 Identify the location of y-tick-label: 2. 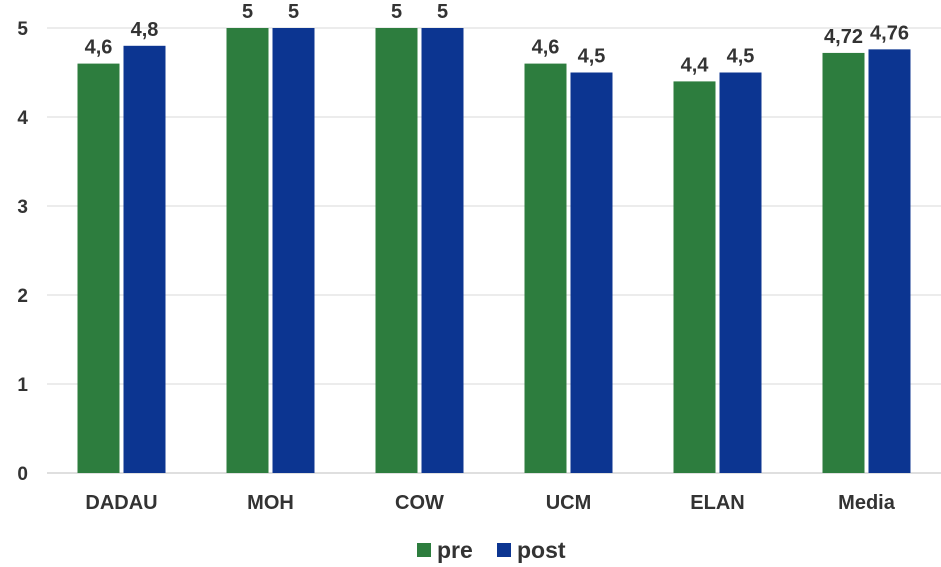
(22, 296).